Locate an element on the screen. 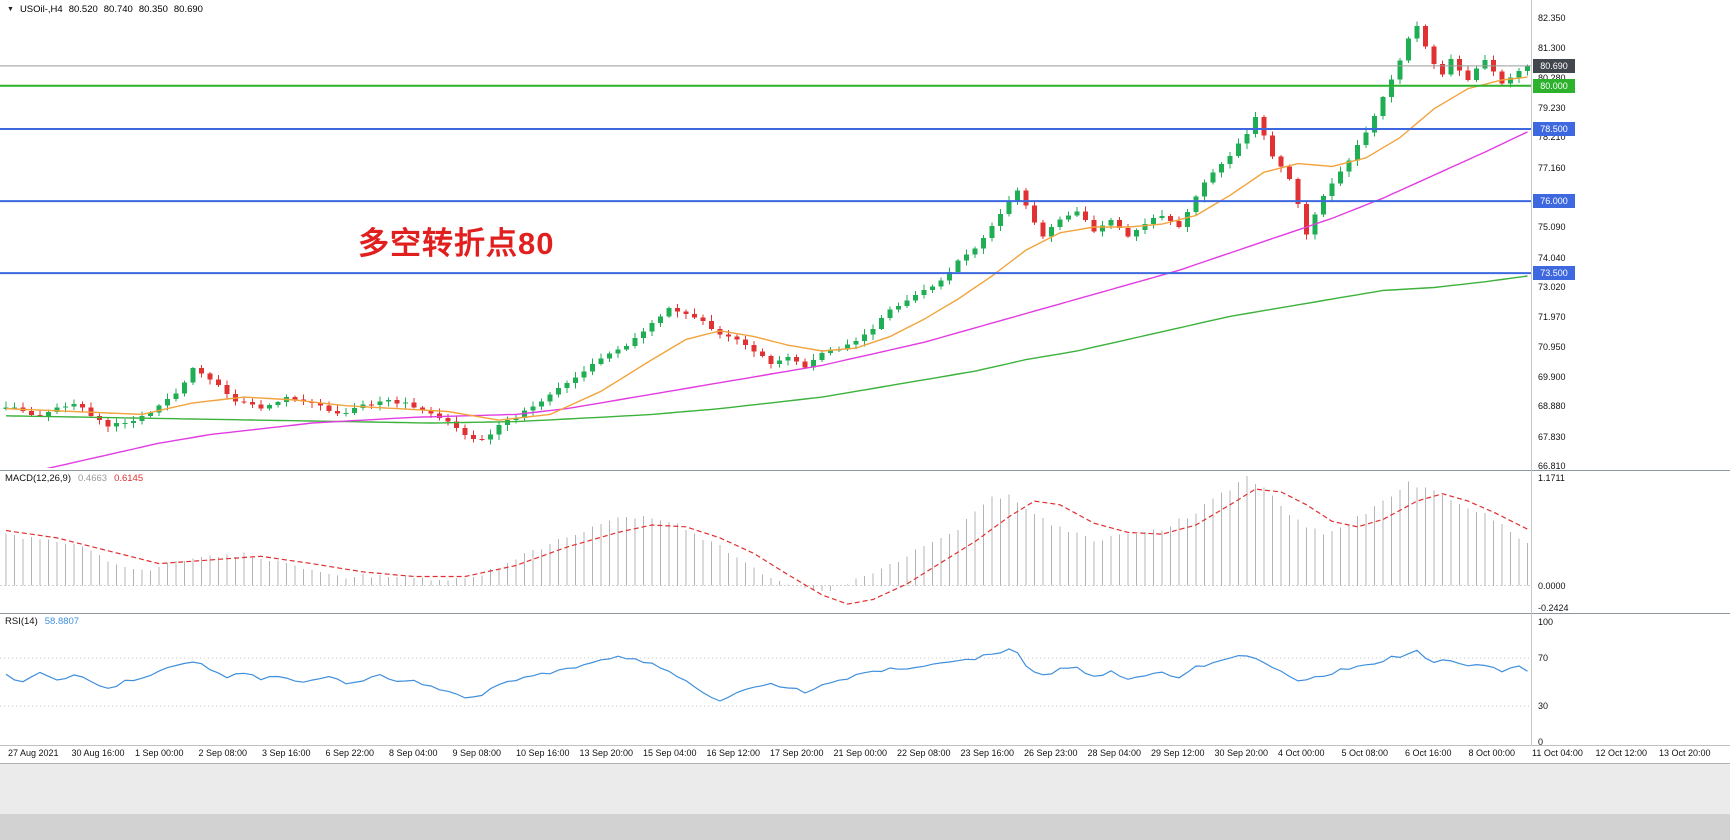 The height and width of the screenshot is (840, 1730). rsi-indicator-label: RSI(14) 58.8807 is located at coordinates (42, 621).